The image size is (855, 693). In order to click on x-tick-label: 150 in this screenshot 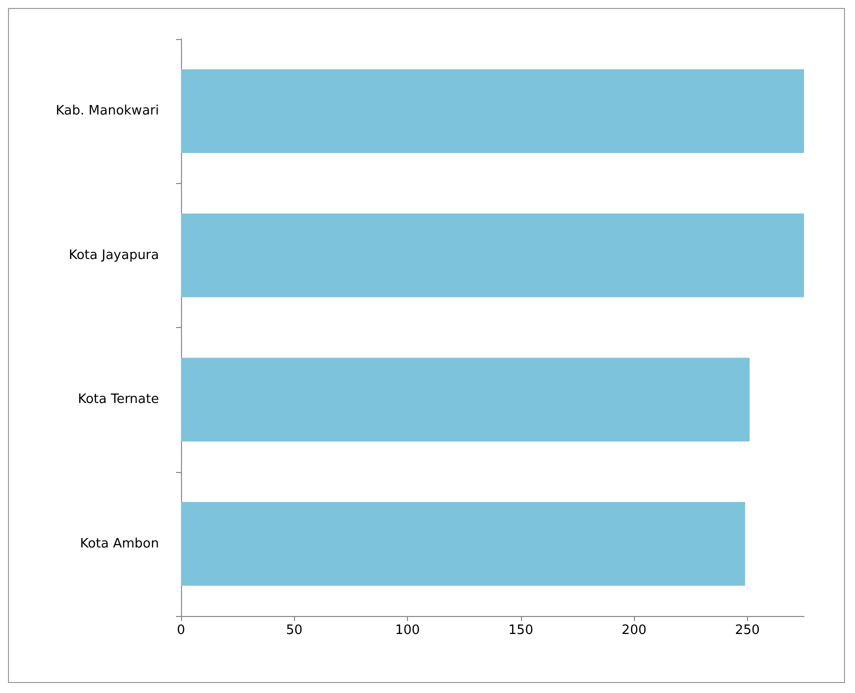, I will do `click(521, 630)`.